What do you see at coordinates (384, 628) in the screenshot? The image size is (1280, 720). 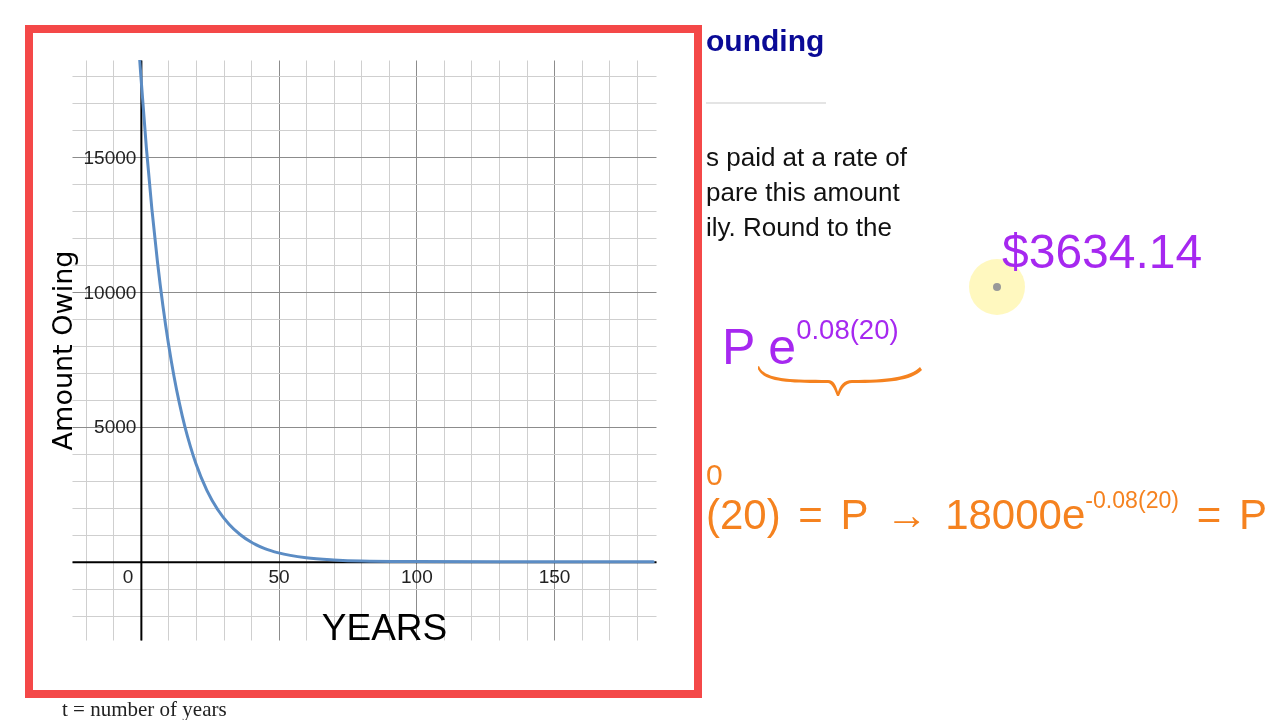 I see `x-axis-title: YEARS` at bounding box center [384, 628].